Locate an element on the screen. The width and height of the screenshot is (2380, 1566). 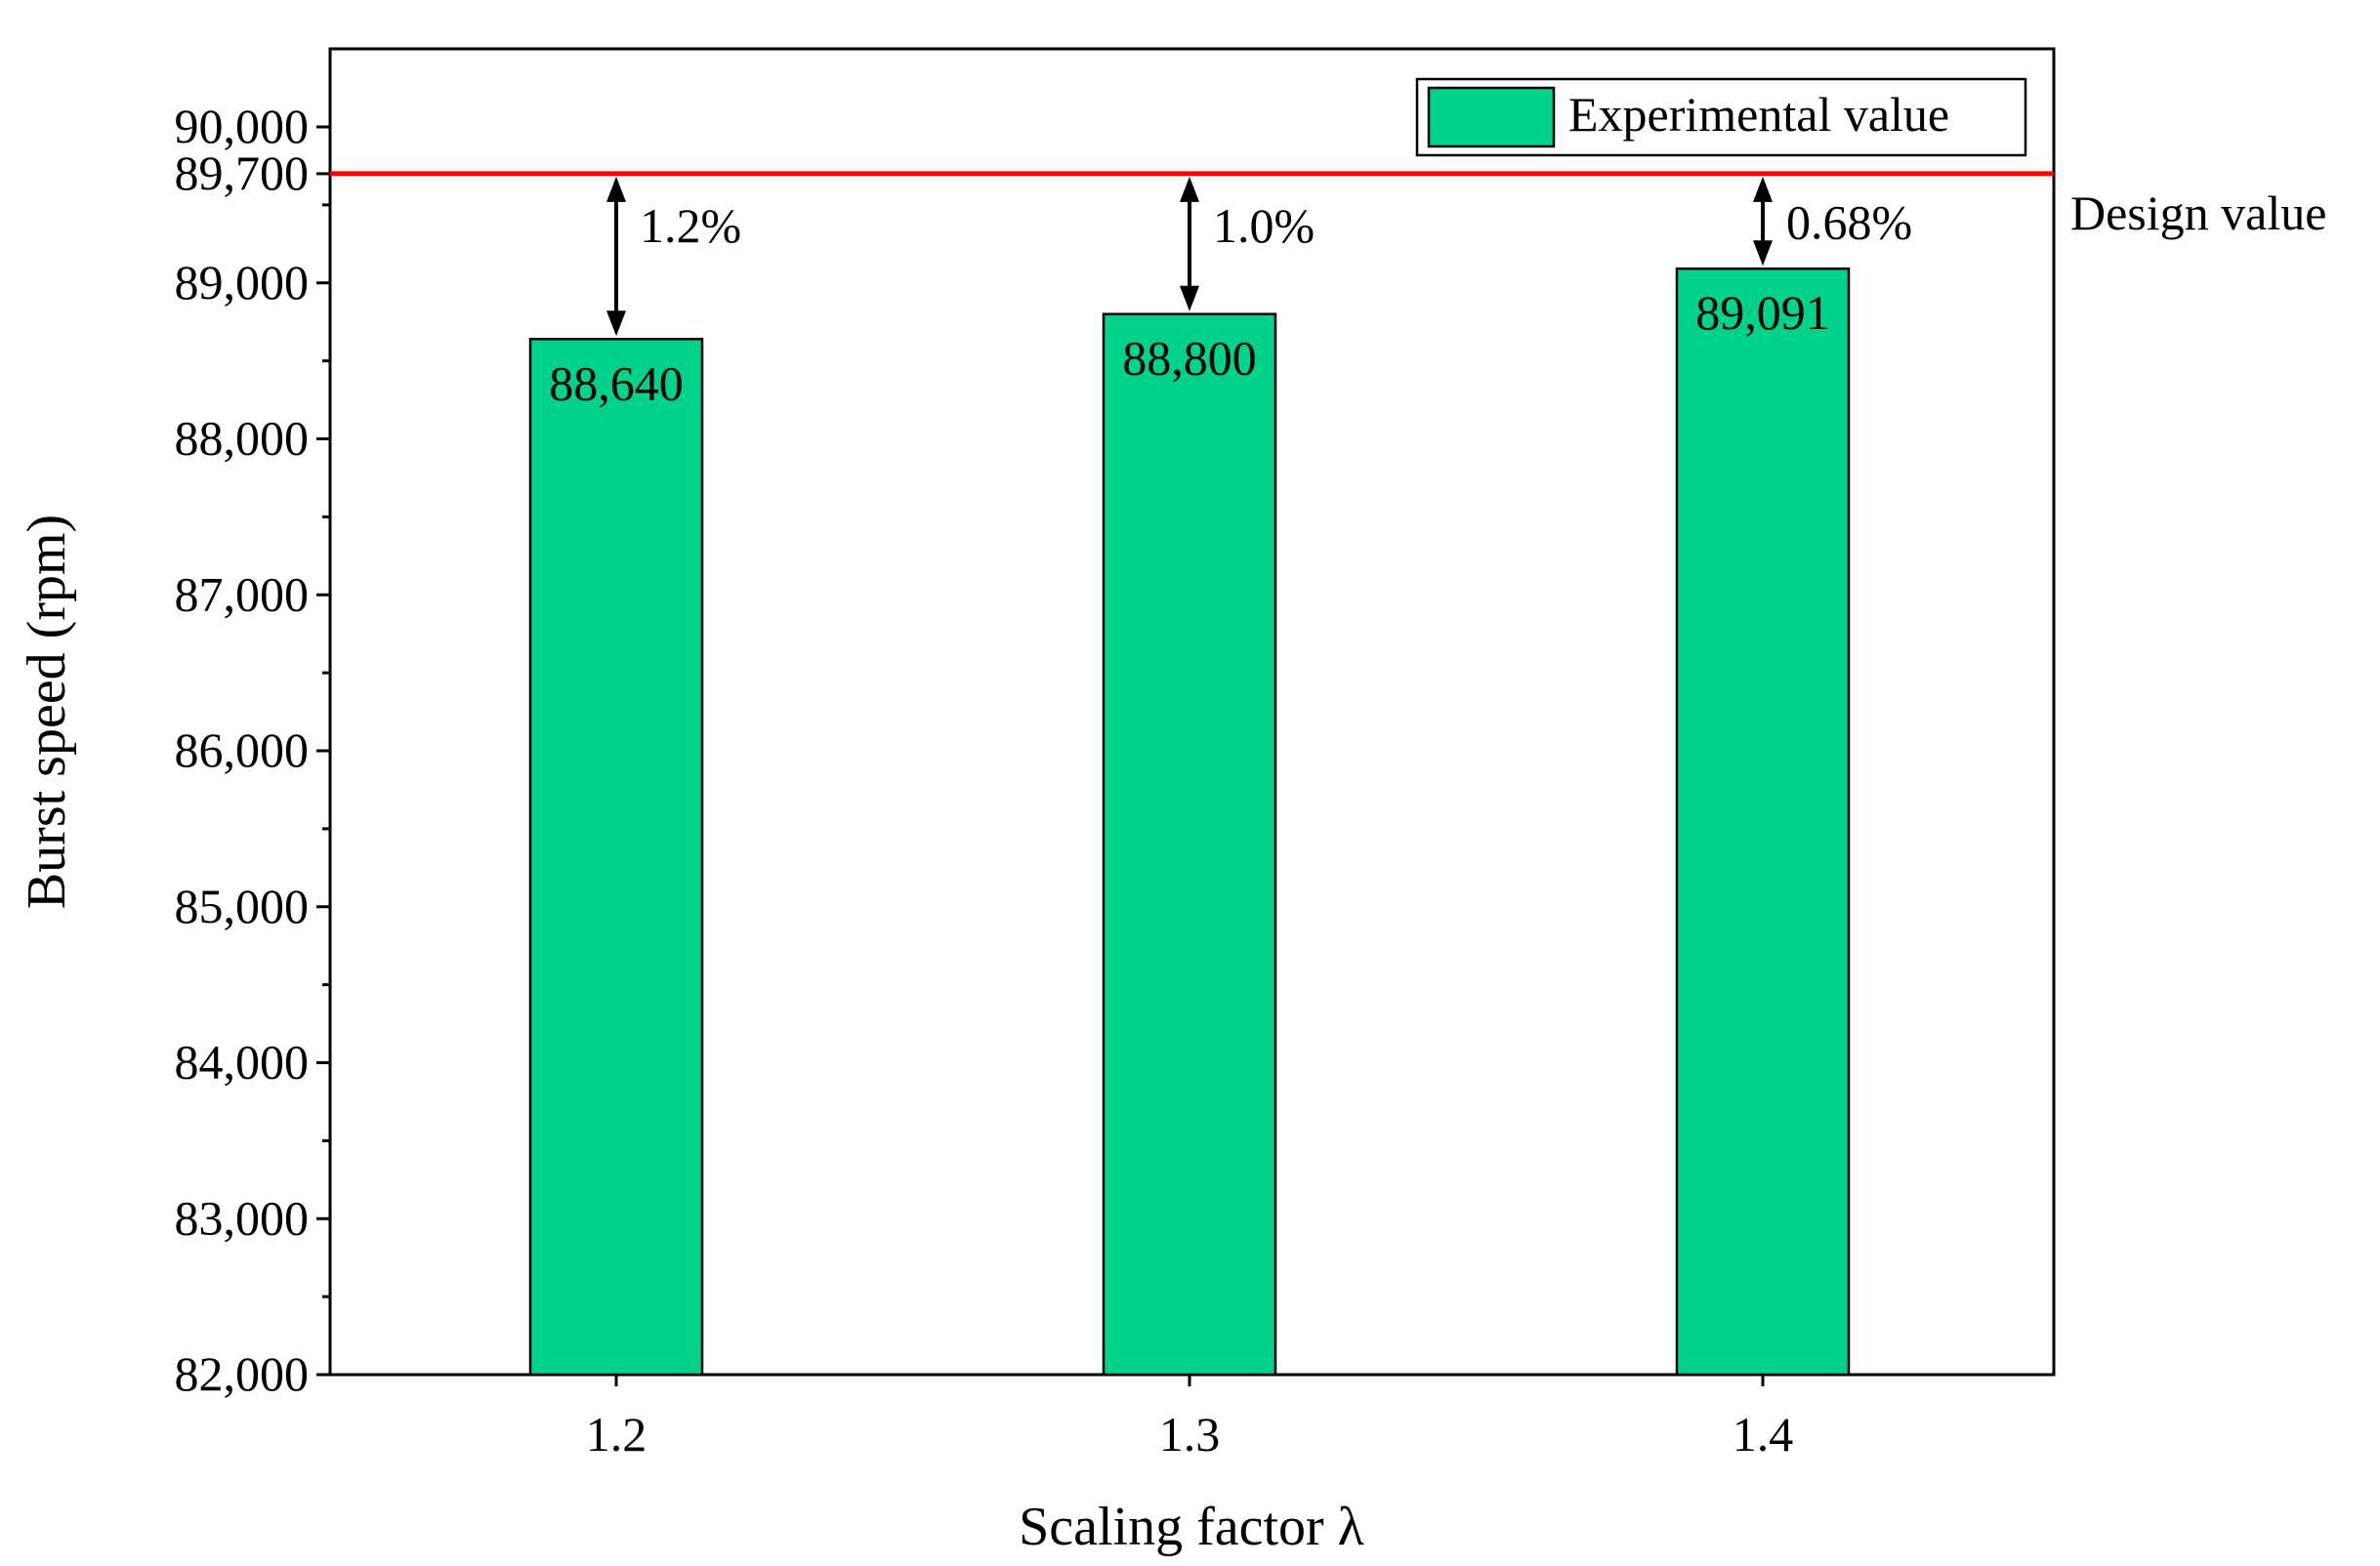
bar-value-label: 89,091 is located at coordinates (1762, 312).